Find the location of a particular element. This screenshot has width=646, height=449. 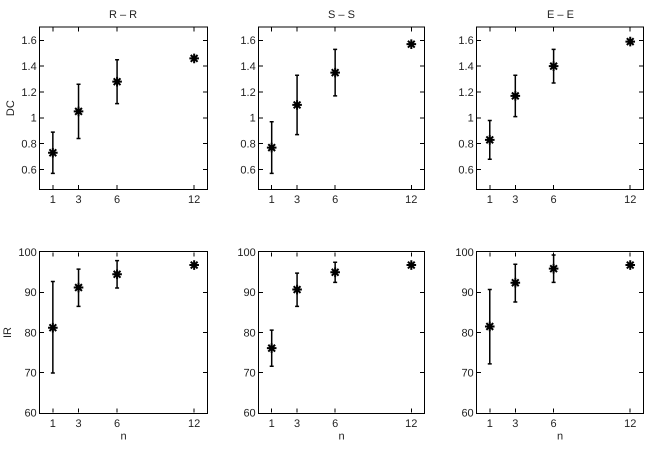

chart-title: E – E is located at coordinates (560, 15).